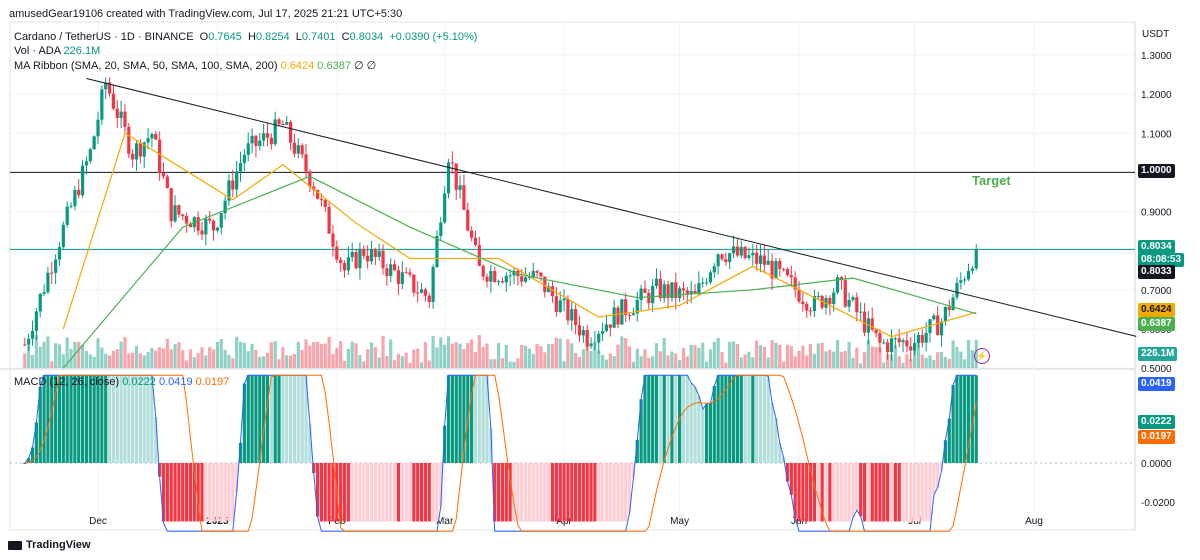 Image resolution: width=1200 pixels, height=560 pixels. What do you see at coordinates (982, 356) in the screenshot?
I see `flash-icon: ⚡` at bounding box center [982, 356].